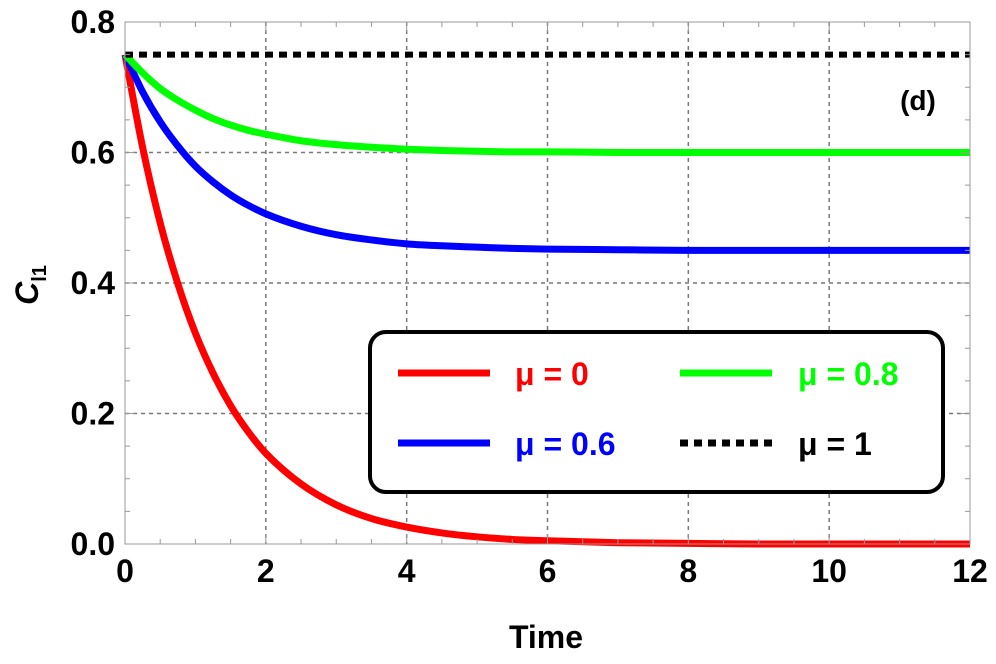 The width and height of the screenshot is (996, 664). Describe the element at coordinates (125, 571) in the screenshot. I see `x-tick-label: 0` at that location.